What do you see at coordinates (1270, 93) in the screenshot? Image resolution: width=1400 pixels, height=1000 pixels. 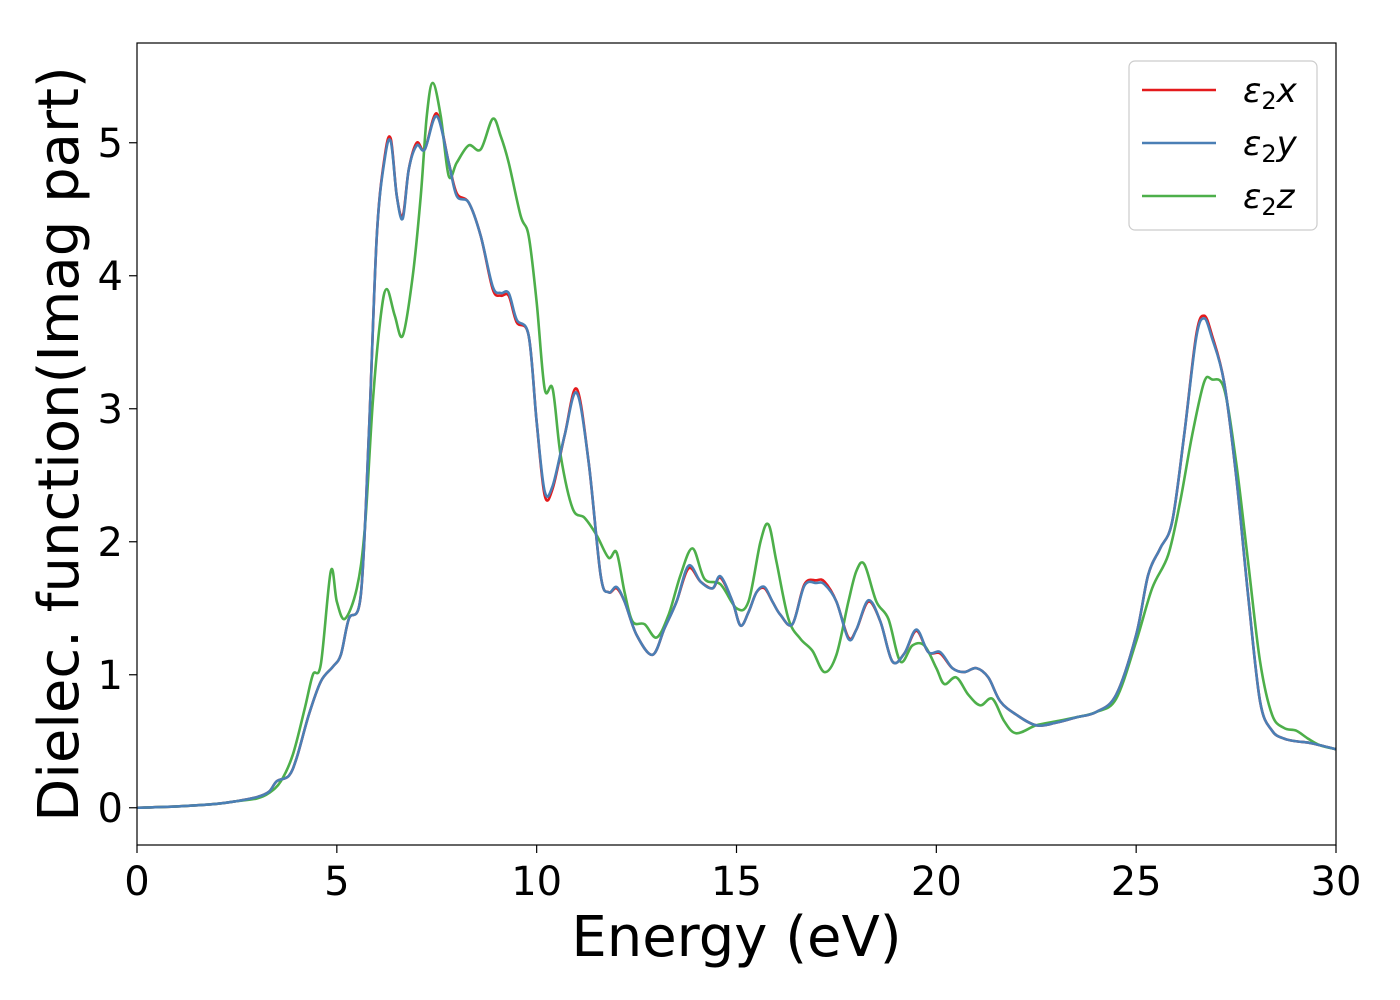 I see `legend-label-x: ε2x` at bounding box center [1270, 93].